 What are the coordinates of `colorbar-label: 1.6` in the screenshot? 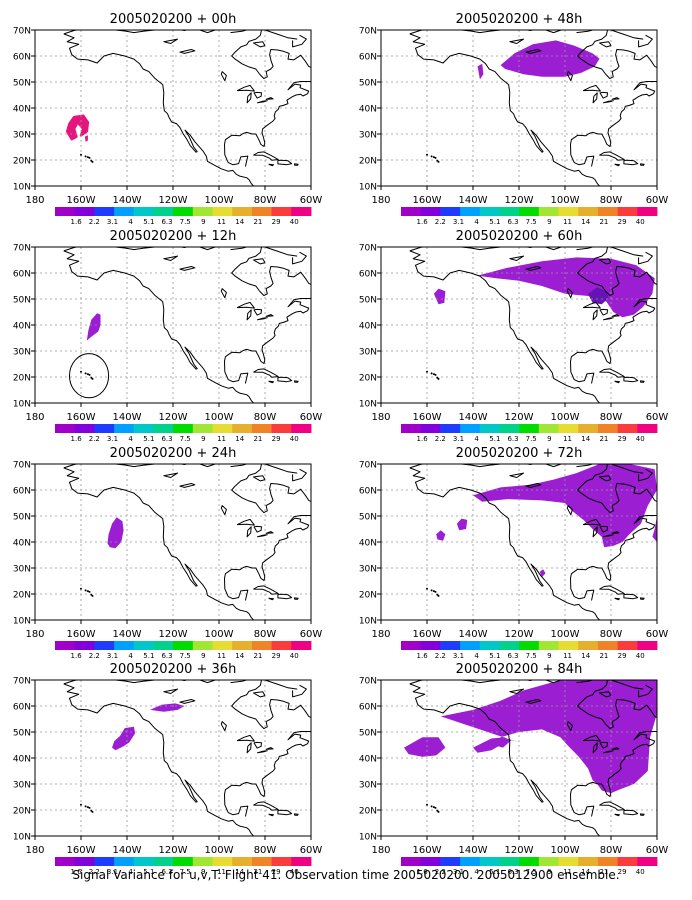 It's located at (77, 439).